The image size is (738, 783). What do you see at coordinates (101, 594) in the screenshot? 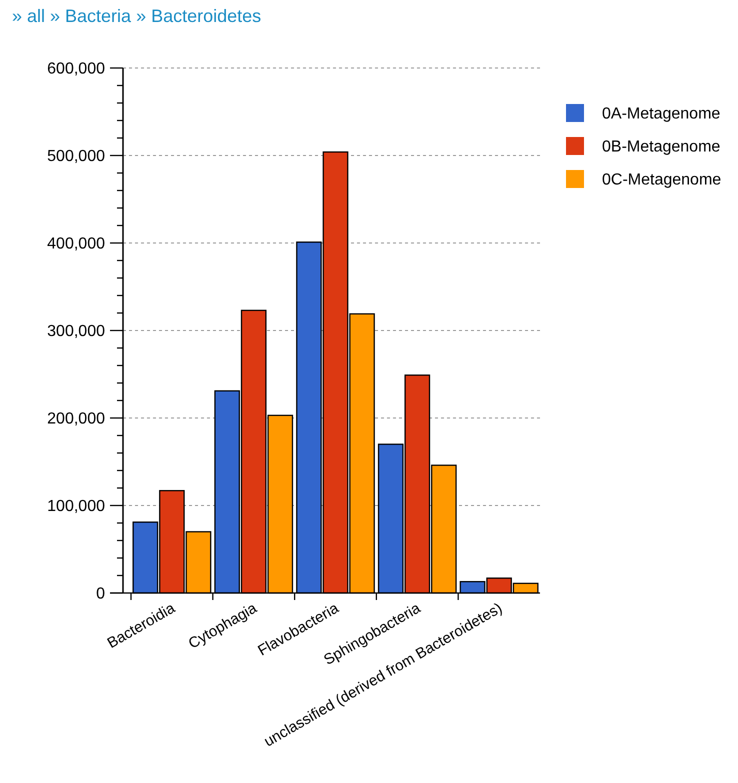
I see `y-tick-label: 0` at bounding box center [101, 594].